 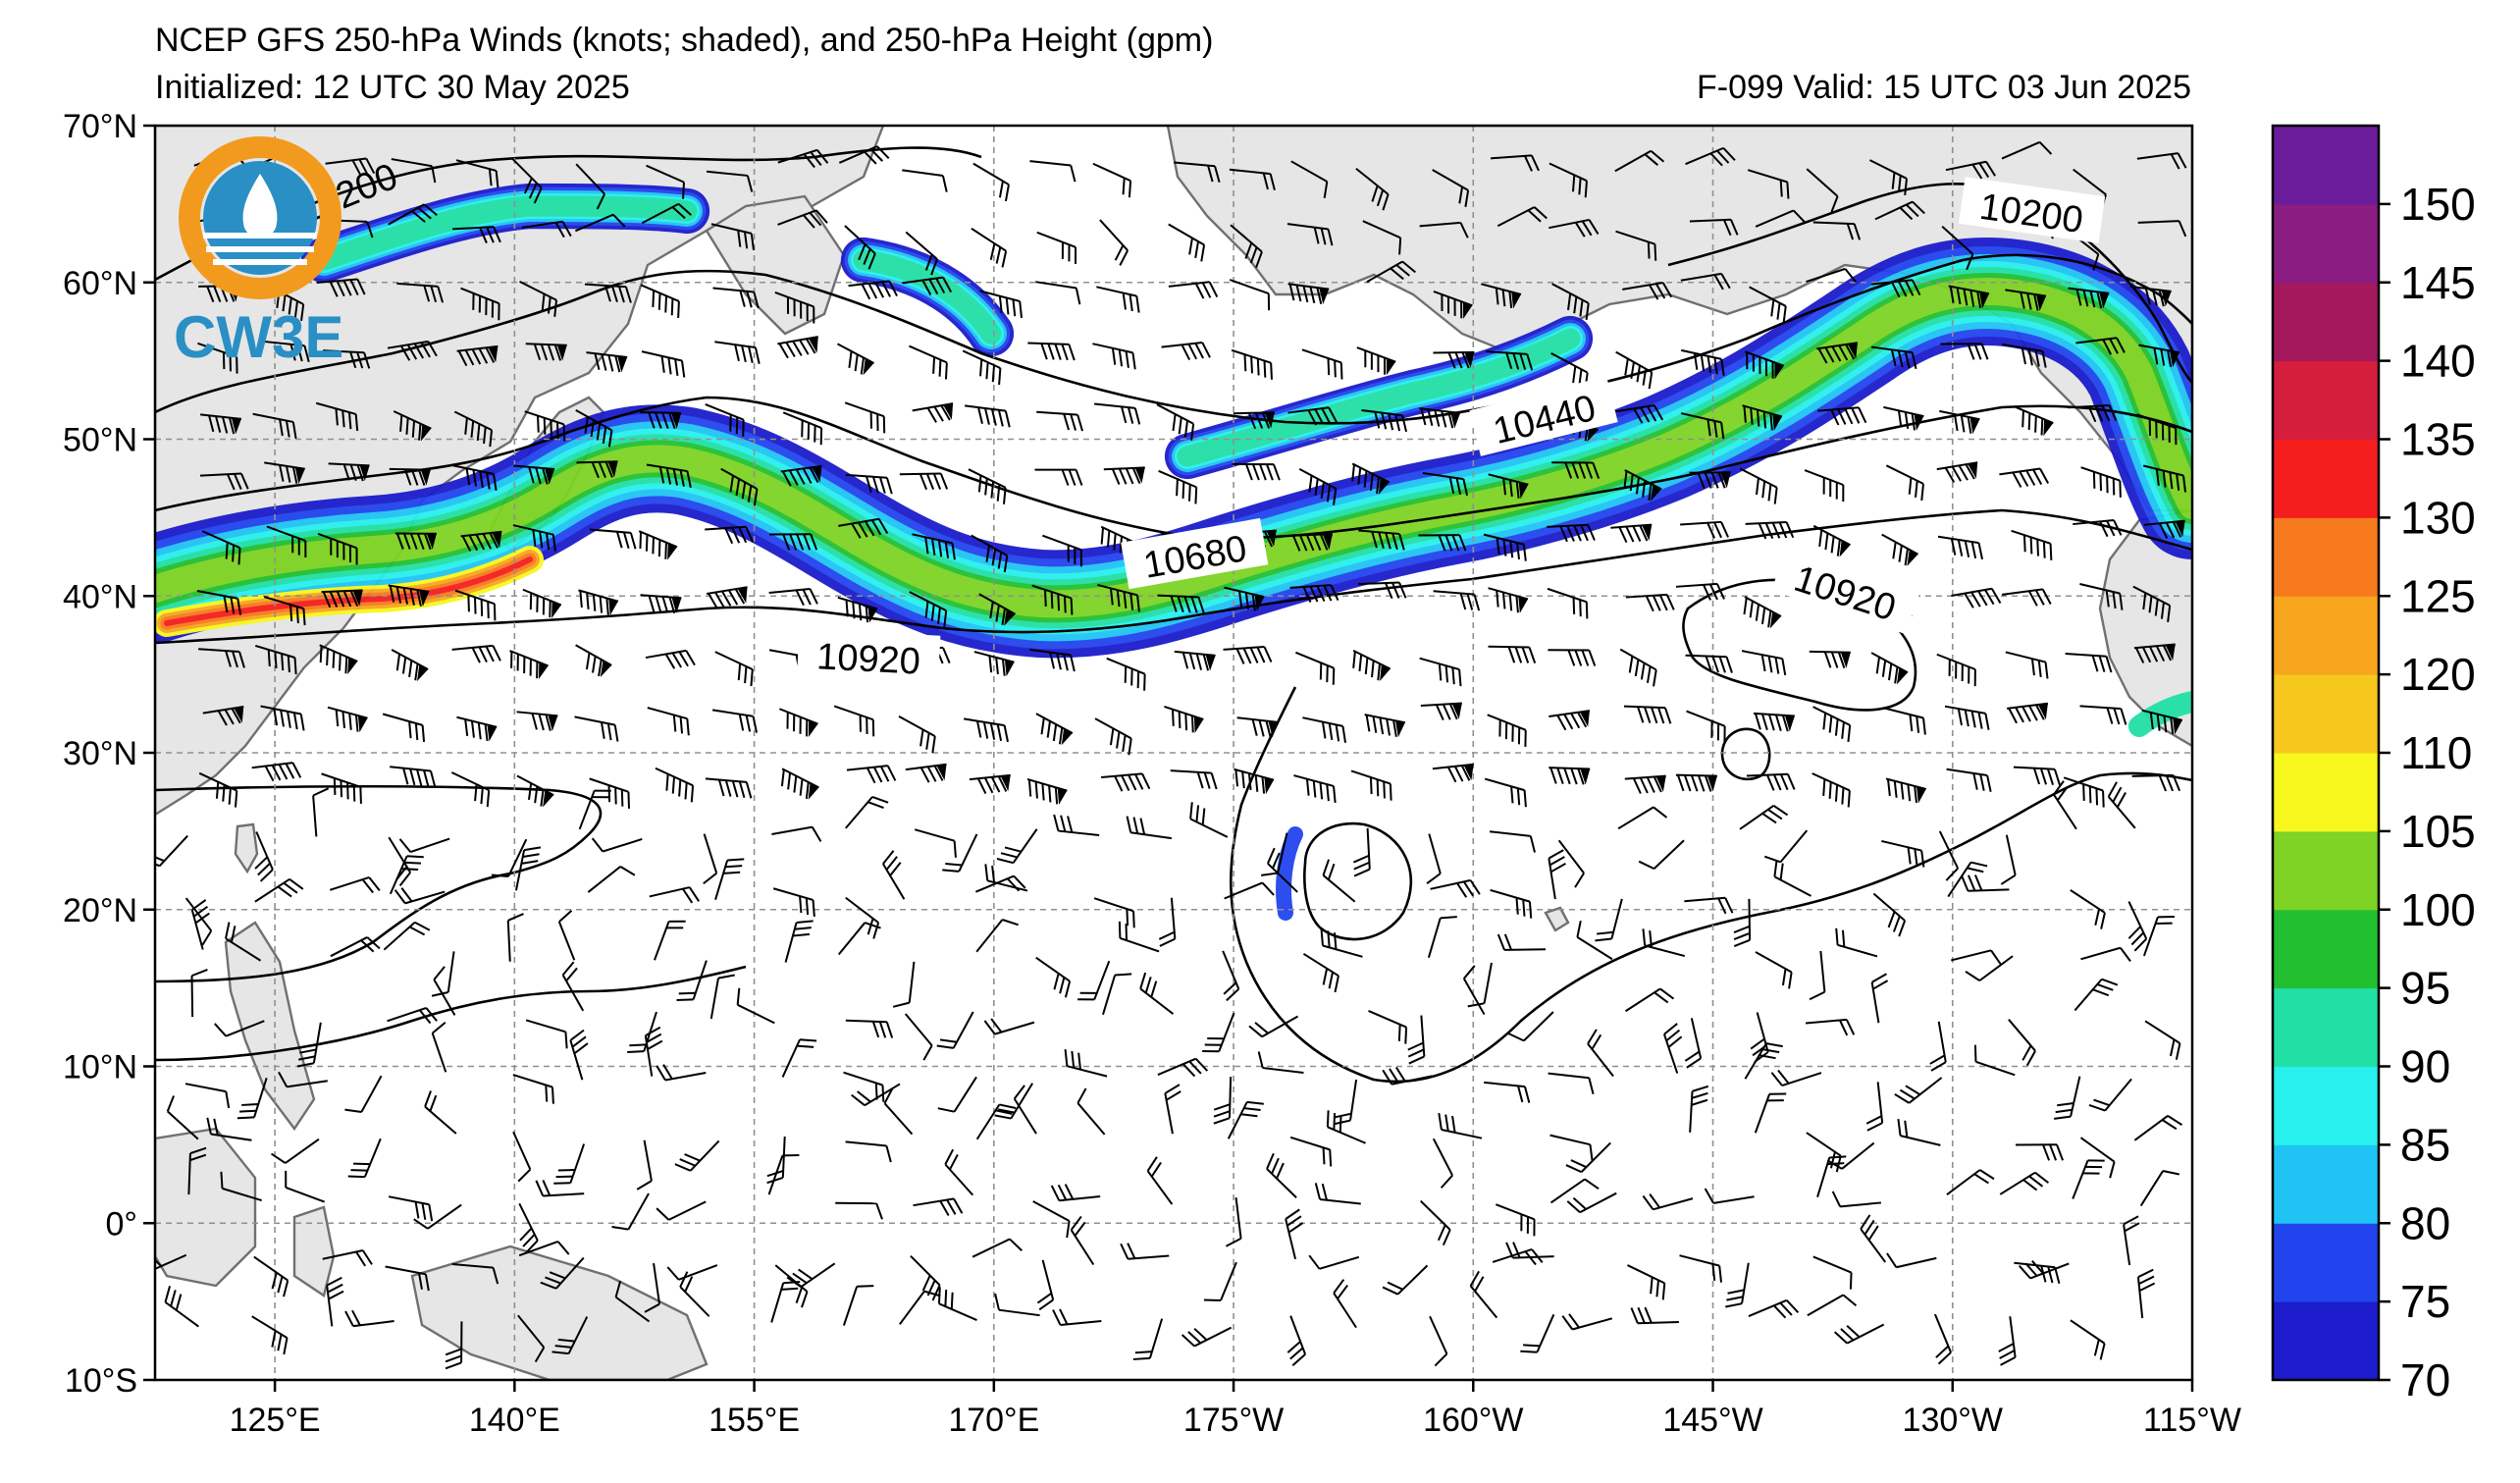 I want to click on colorbar-label: 145, so click(x=2438, y=283).